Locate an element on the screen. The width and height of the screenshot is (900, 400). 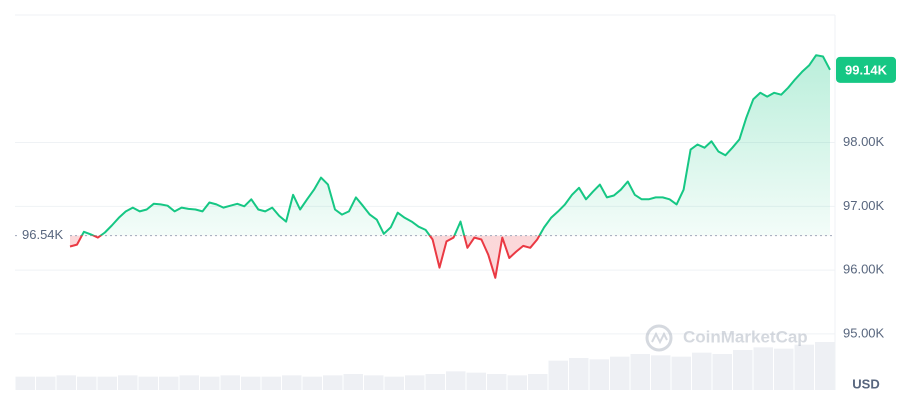
y-tick-label: 95.00K is located at coordinates (864, 332).